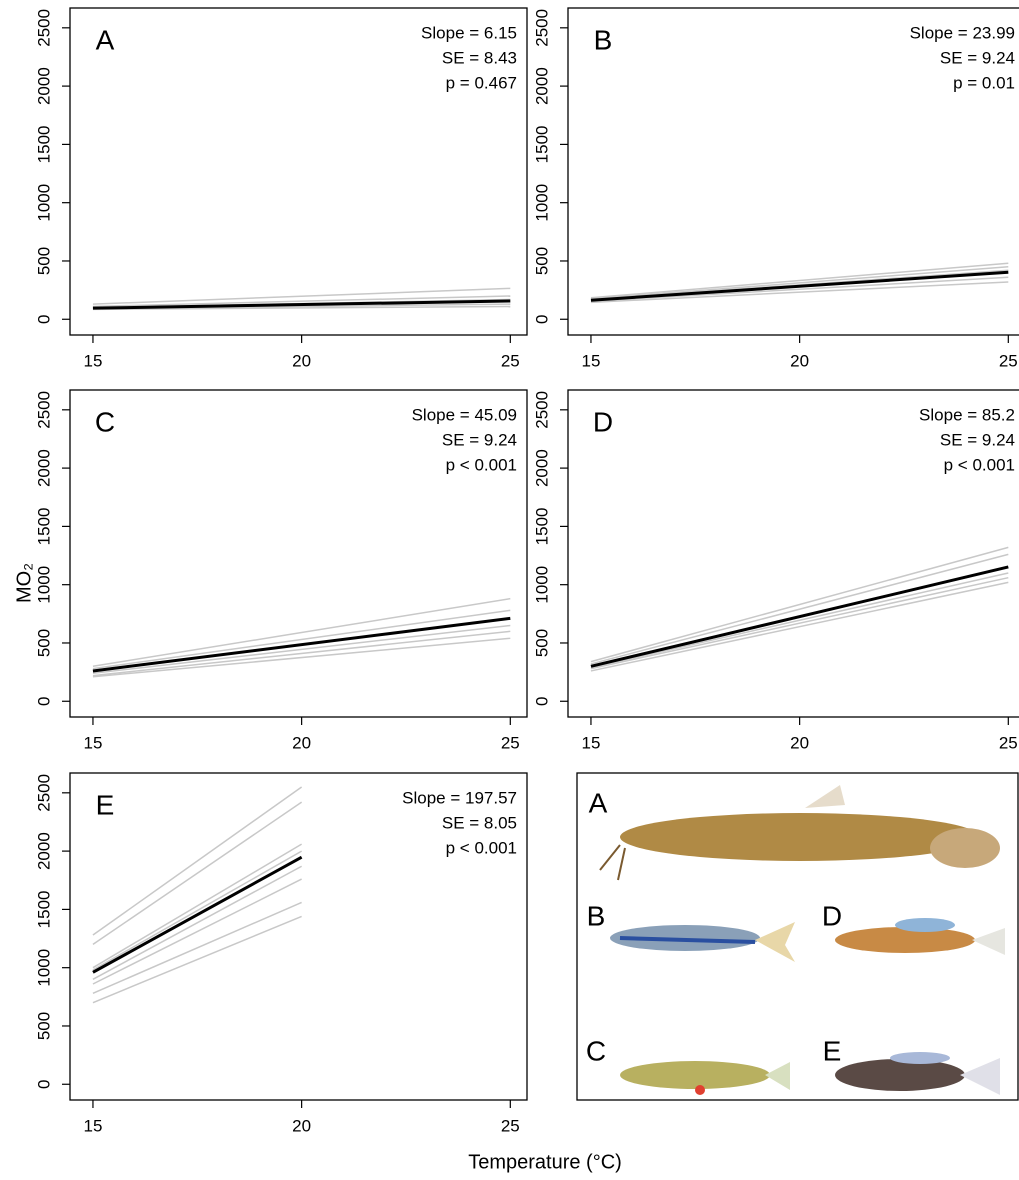 This screenshot has width=1019, height=1180. What do you see at coordinates (917, 1073) in the screenshot?
I see `fish-e` at bounding box center [917, 1073].